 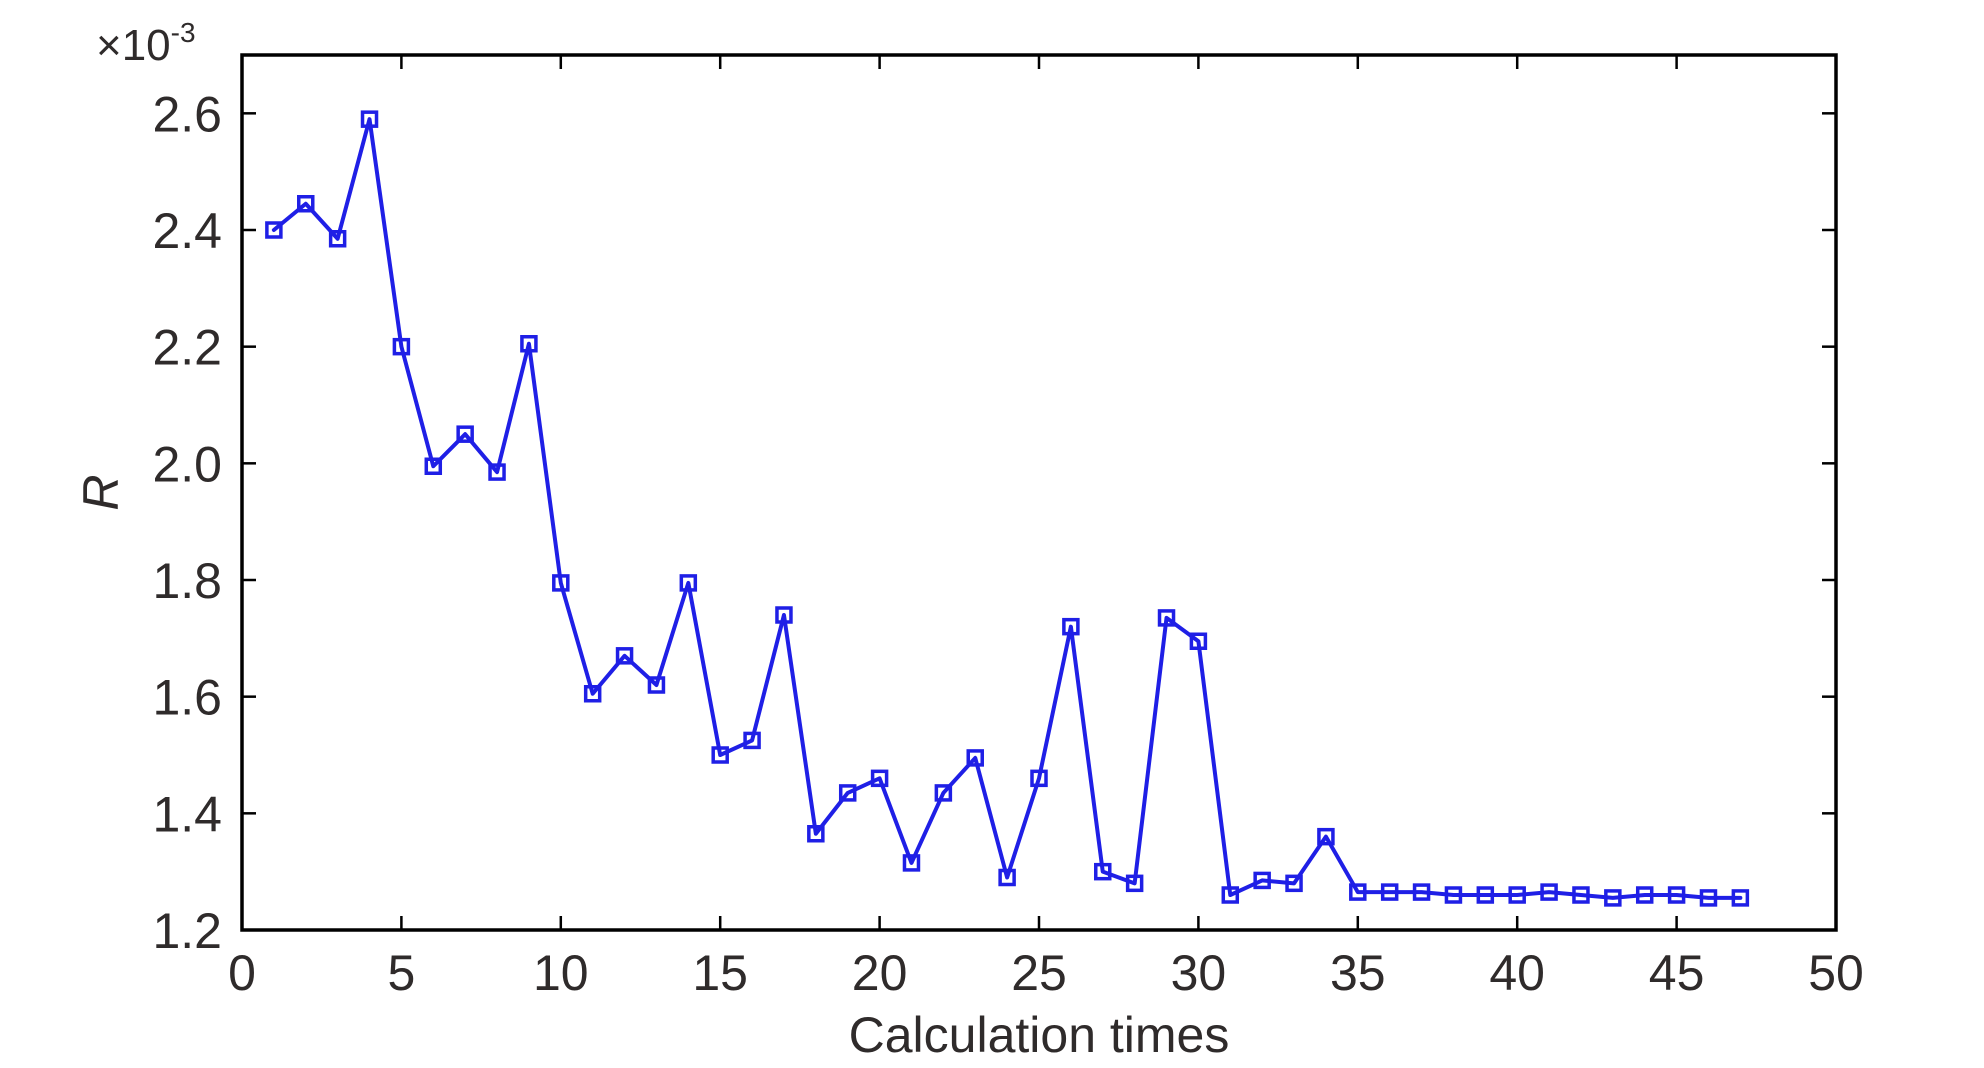 What do you see at coordinates (1517, 973) in the screenshot?
I see `x-tick-label: 40` at bounding box center [1517, 973].